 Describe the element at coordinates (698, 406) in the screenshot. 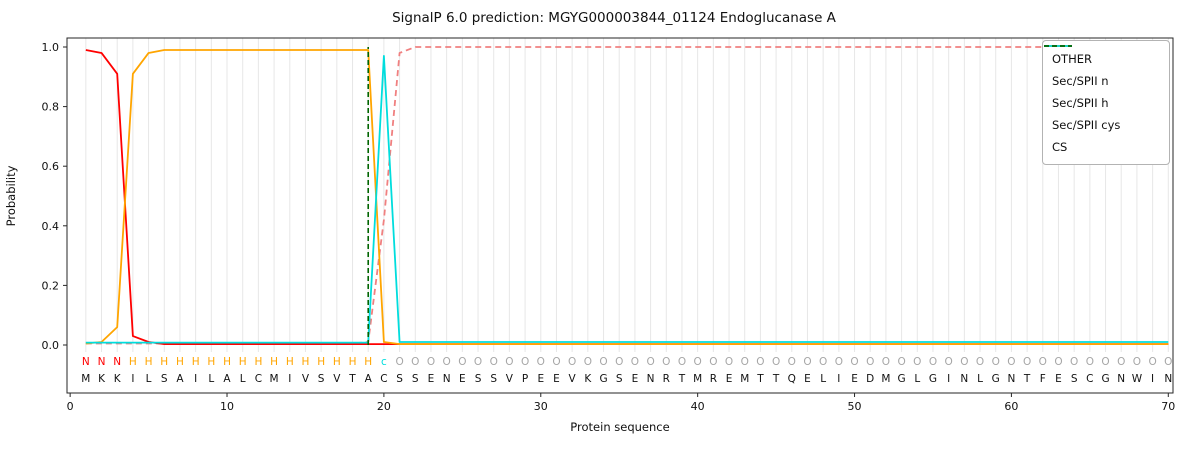

I see `x-tick-label: 40` at that location.